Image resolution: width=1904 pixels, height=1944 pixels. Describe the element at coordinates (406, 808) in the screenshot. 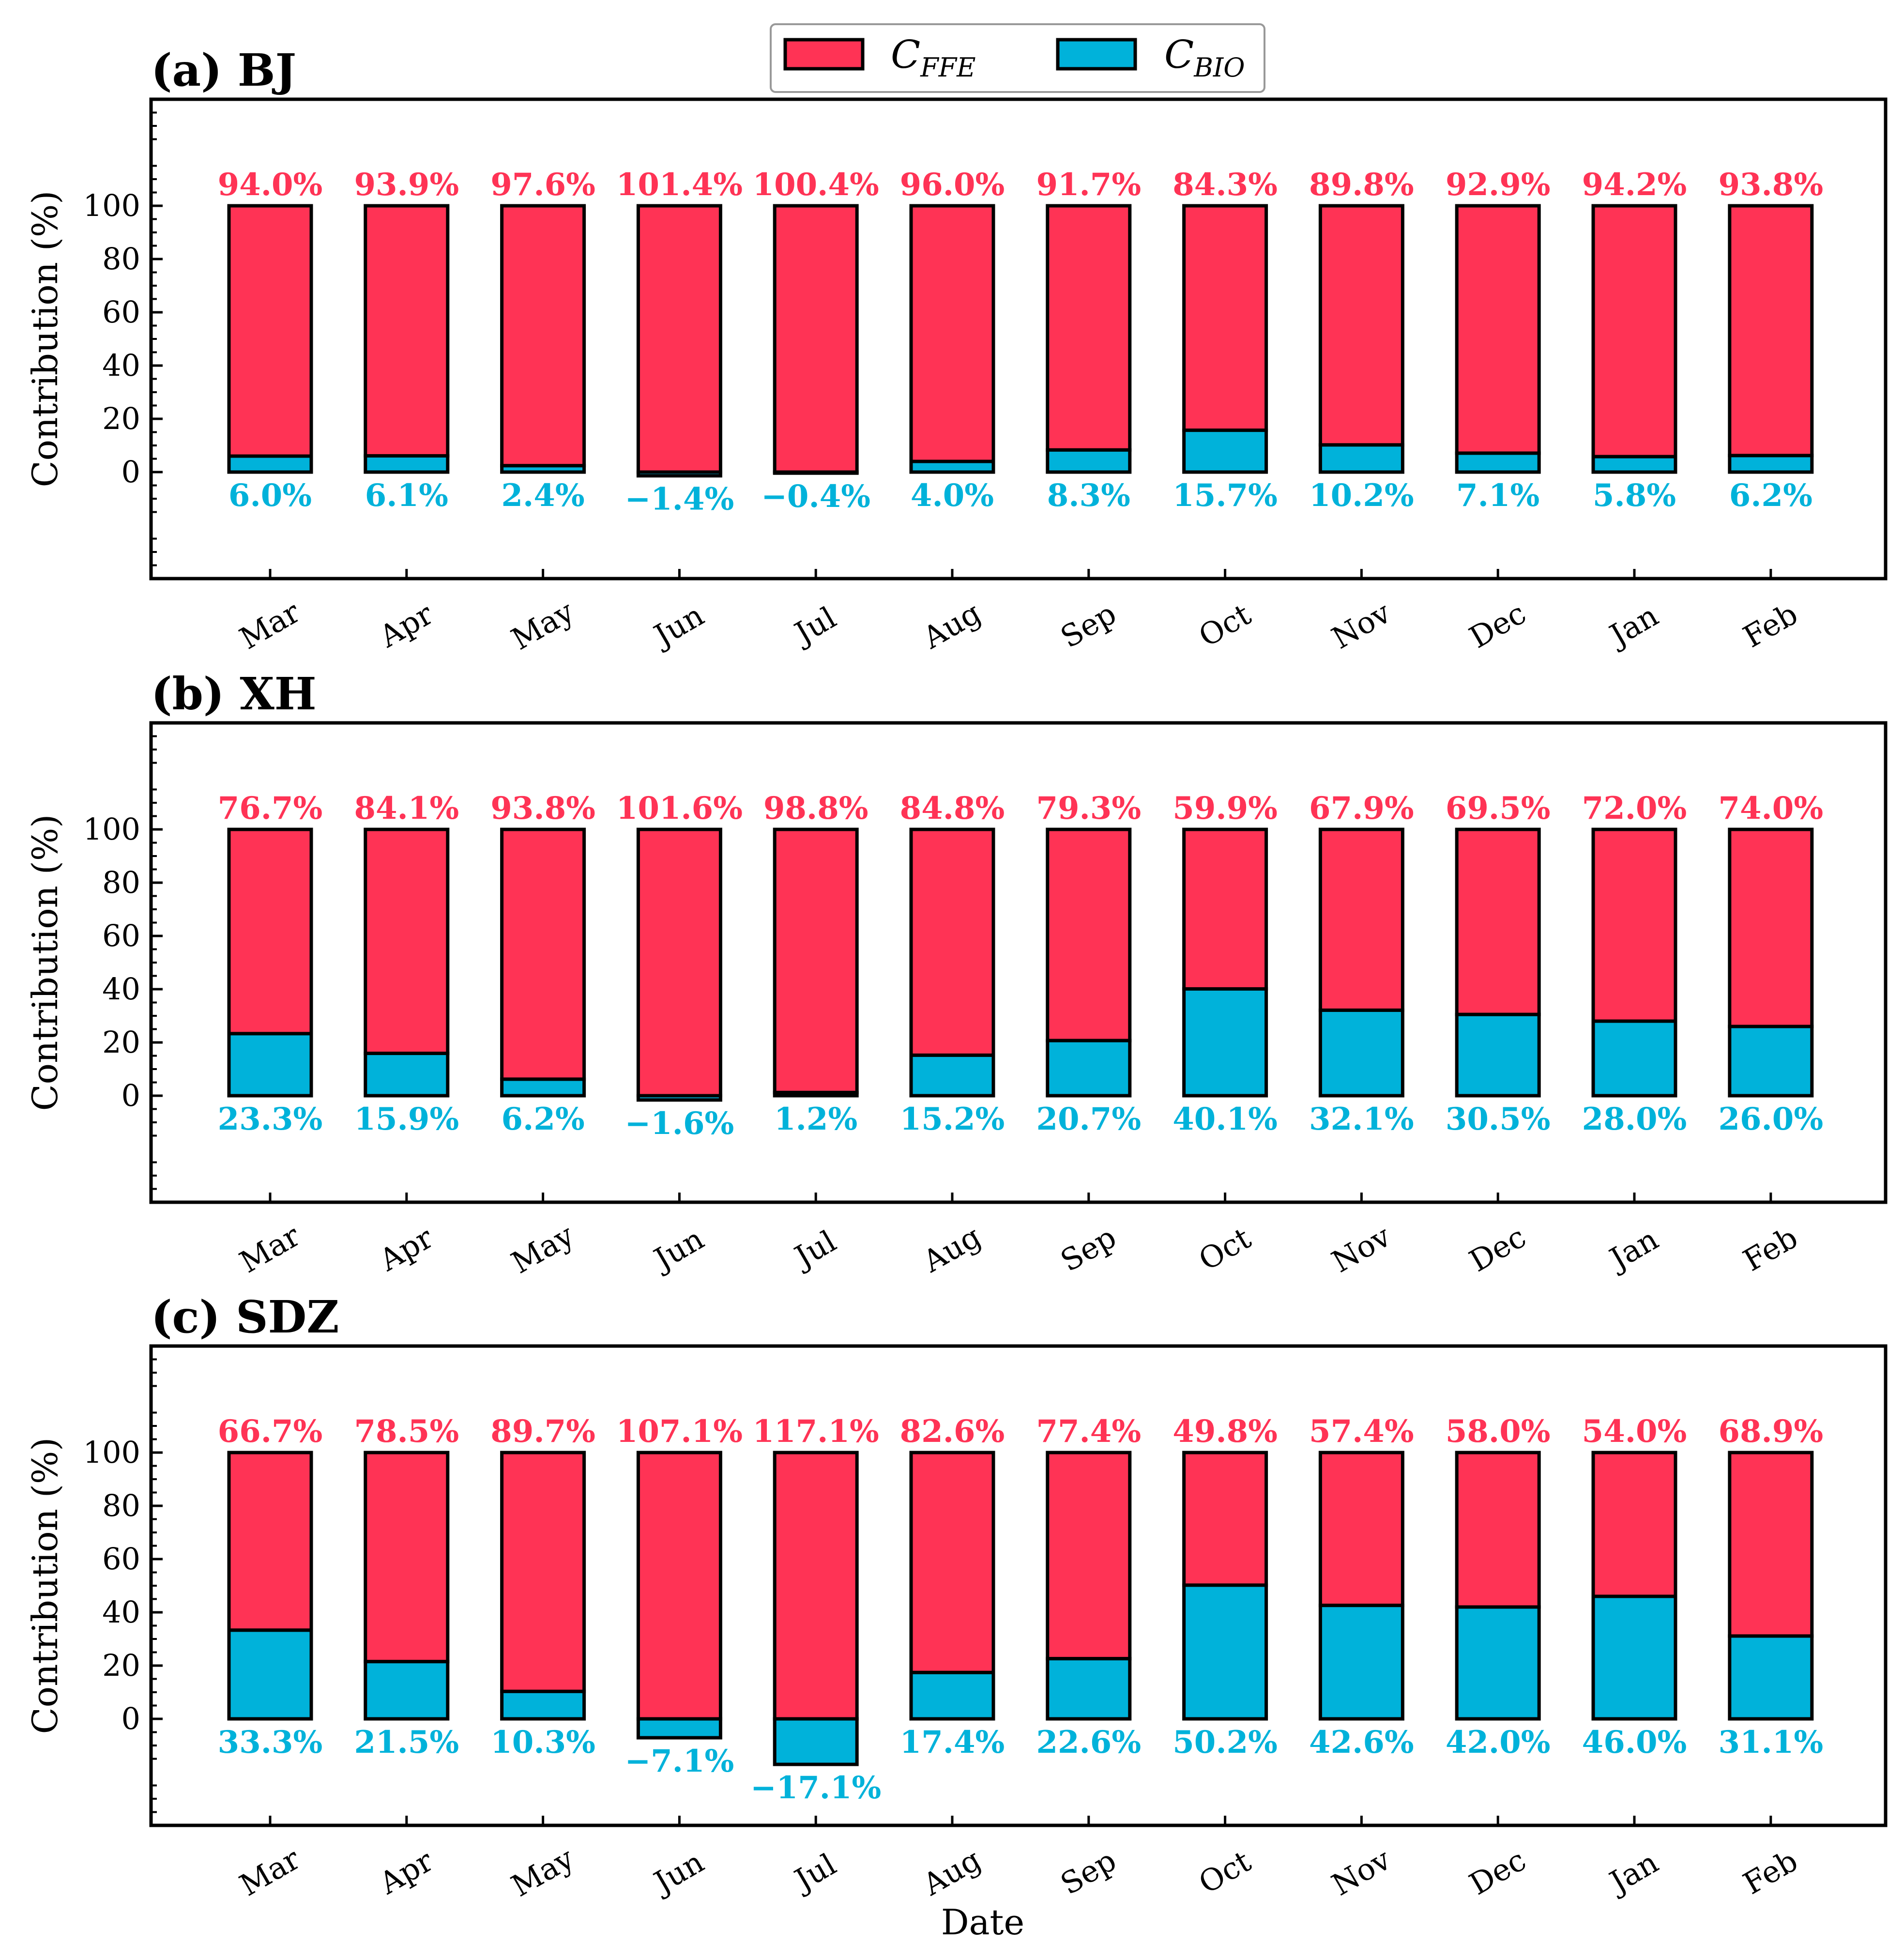

I see `label-ffe: 84.1%` at that location.